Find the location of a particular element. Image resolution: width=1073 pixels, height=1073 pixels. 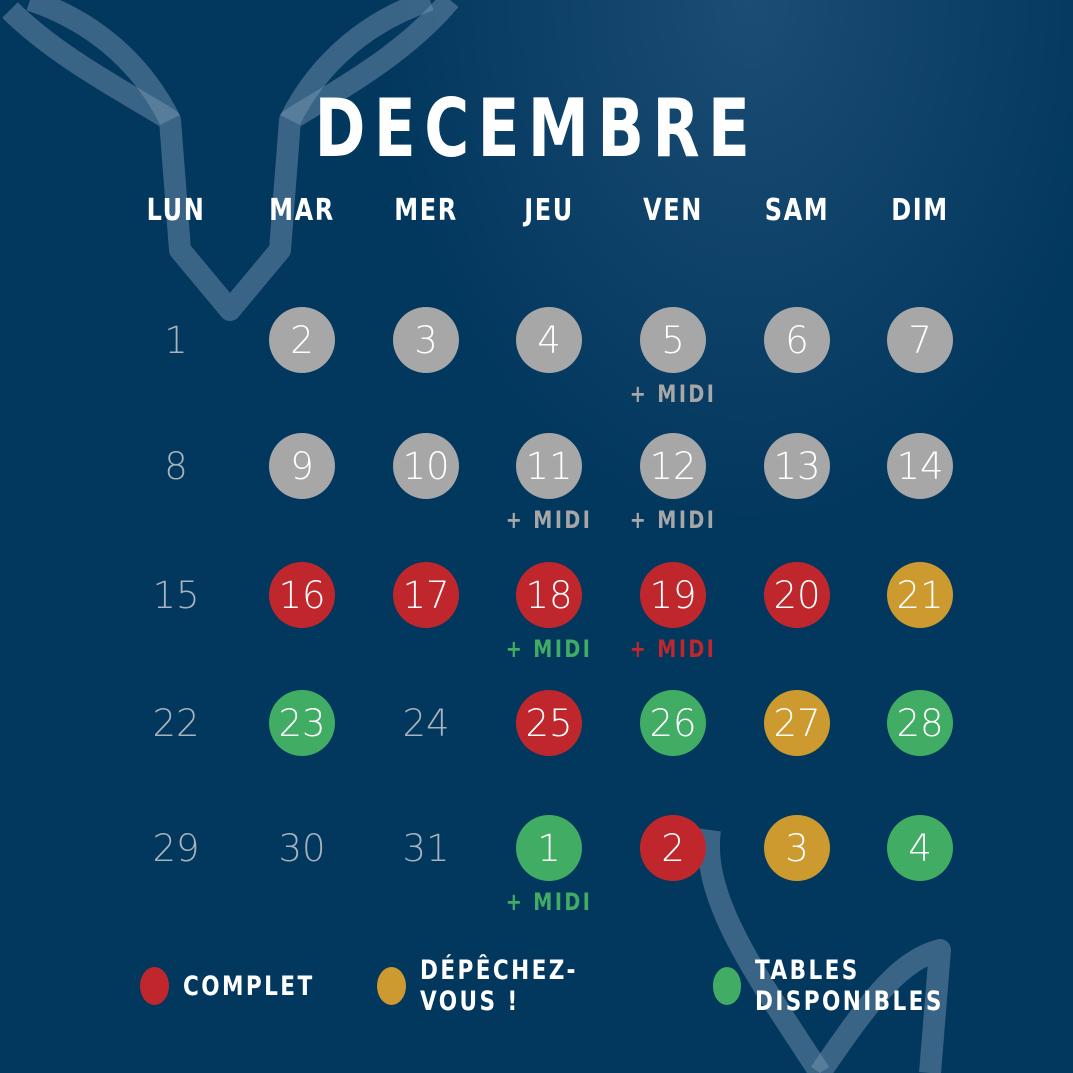

day-cell: 14 is located at coordinates (920, 466).